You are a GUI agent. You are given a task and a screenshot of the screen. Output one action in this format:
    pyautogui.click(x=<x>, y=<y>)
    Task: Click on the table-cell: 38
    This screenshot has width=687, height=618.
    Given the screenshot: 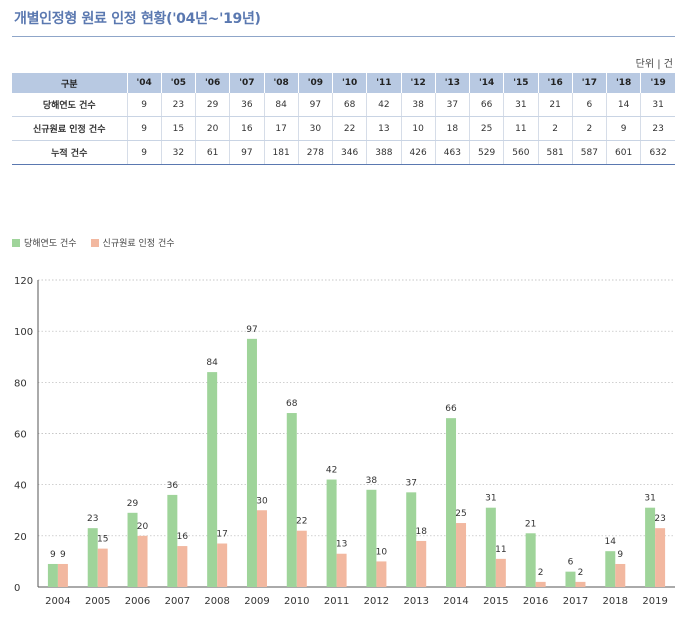 What is the action you would take?
    pyautogui.click(x=418, y=105)
    